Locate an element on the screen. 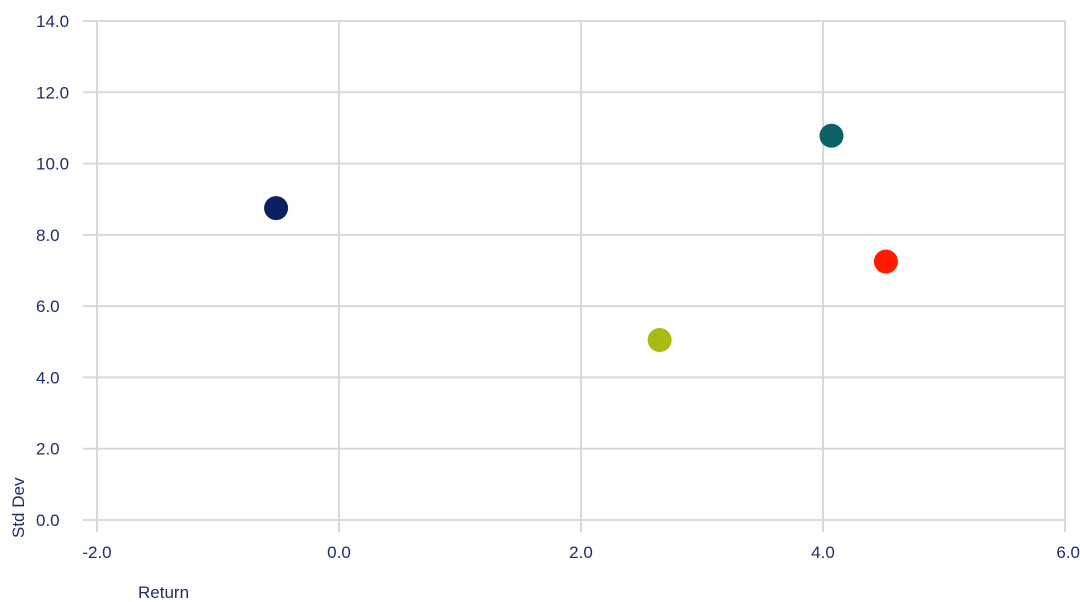 This screenshot has height=602, width=1080. y-tick-label: 10.0 is located at coordinates (52, 164).